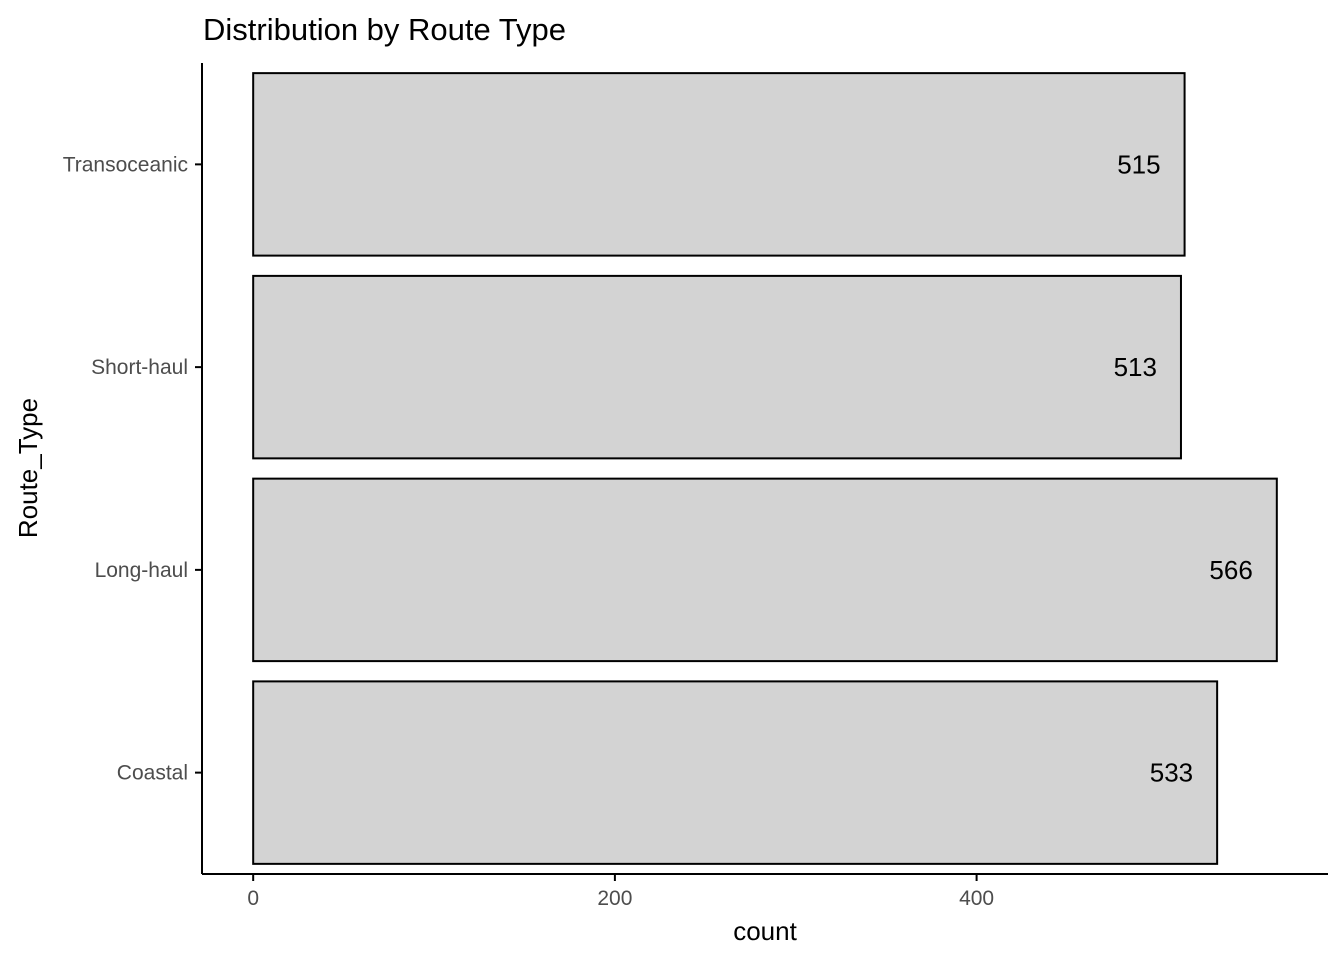  I want to click on data-label-transoceanic: 515, so click(1138, 164).